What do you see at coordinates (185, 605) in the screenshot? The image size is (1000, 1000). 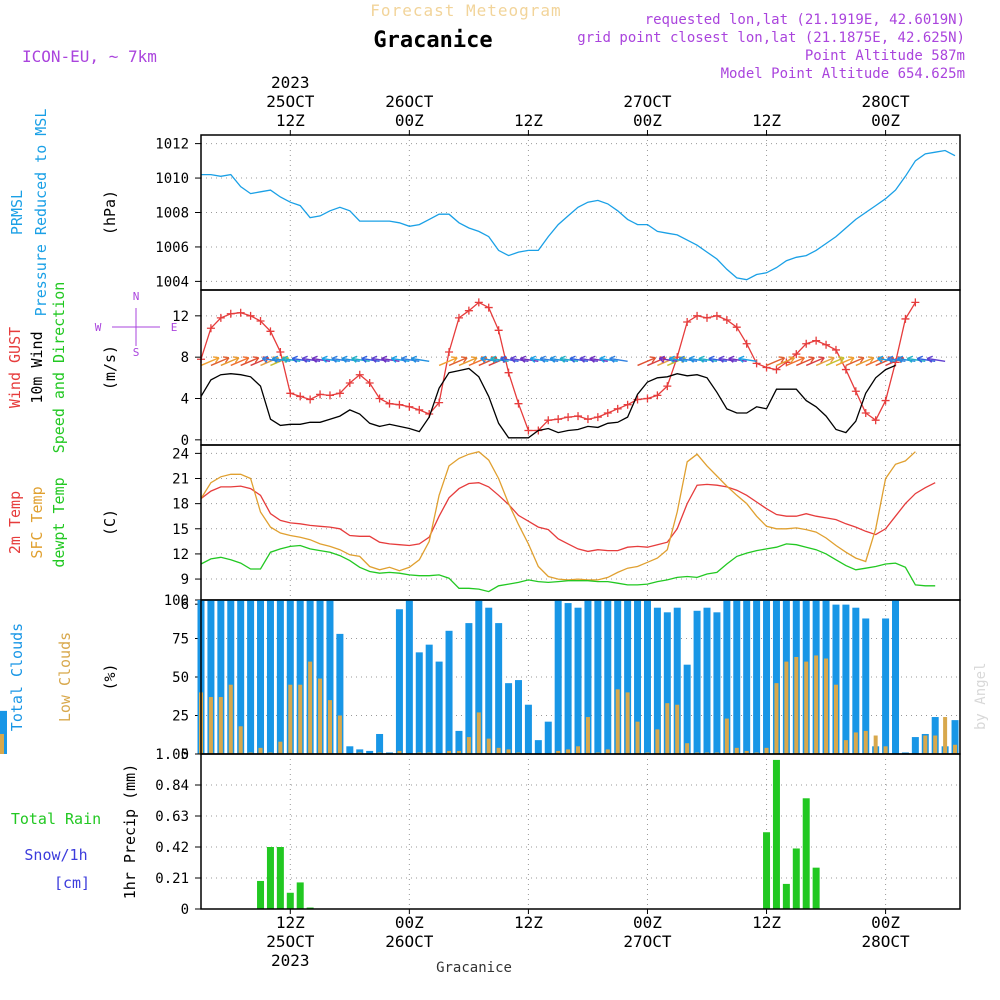 I see `ytick-label: 6` at bounding box center [185, 605].